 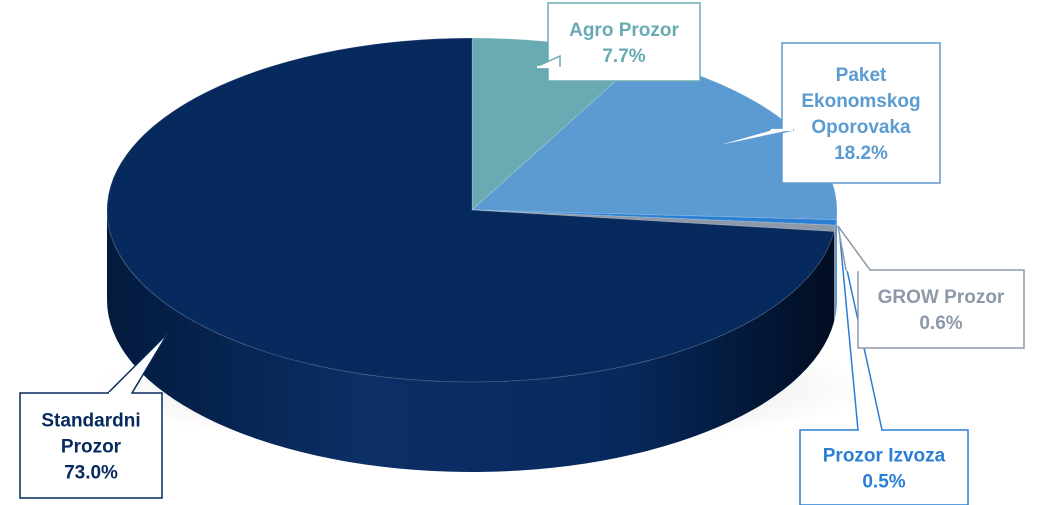 I want to click on callout-label: Prozor, so click(x=91, y=447).